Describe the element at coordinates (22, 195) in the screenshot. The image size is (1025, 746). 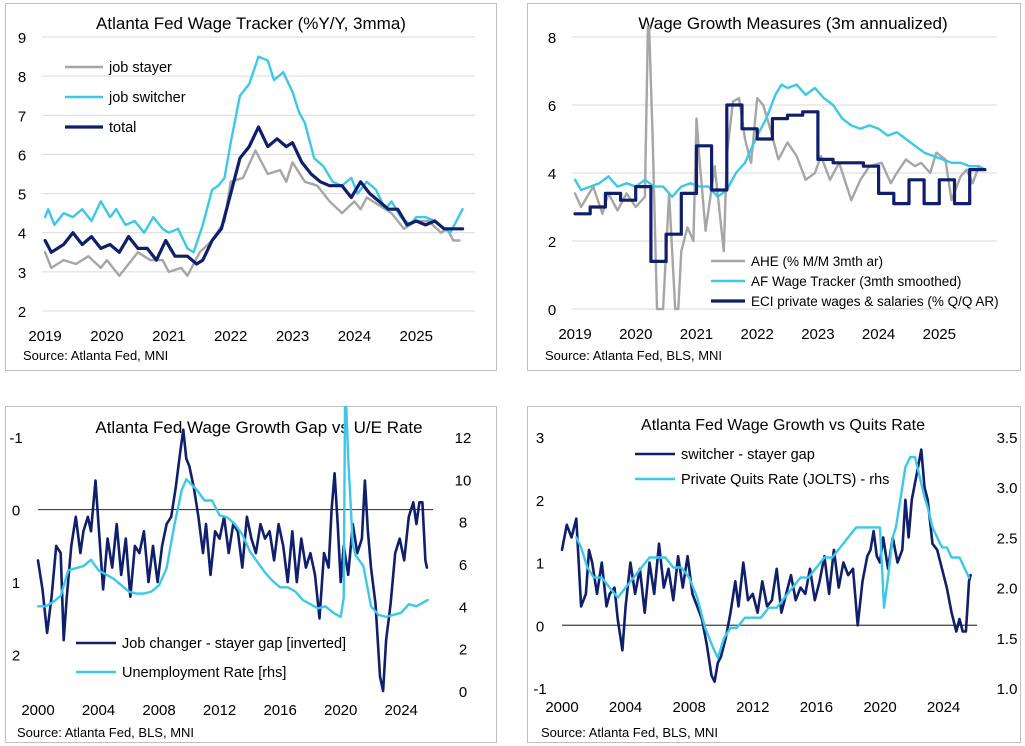
I see `y-tick-label: 5` at that location.